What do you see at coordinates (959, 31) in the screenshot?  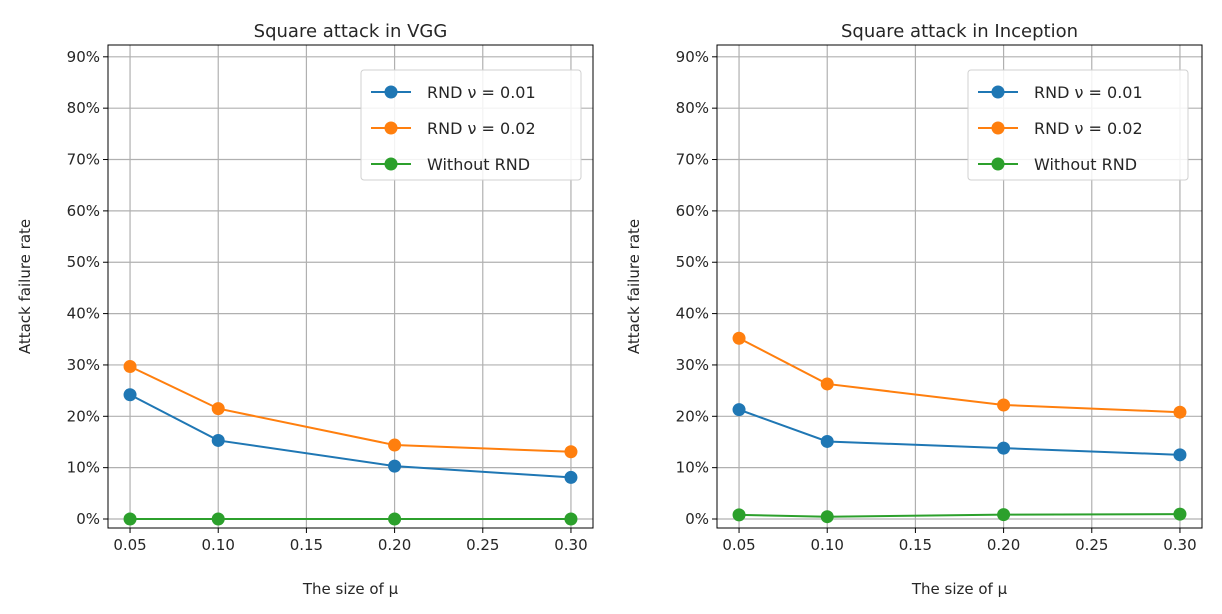 I see `chart-title: Square attack in Inception` at bounding box center [959, 31].